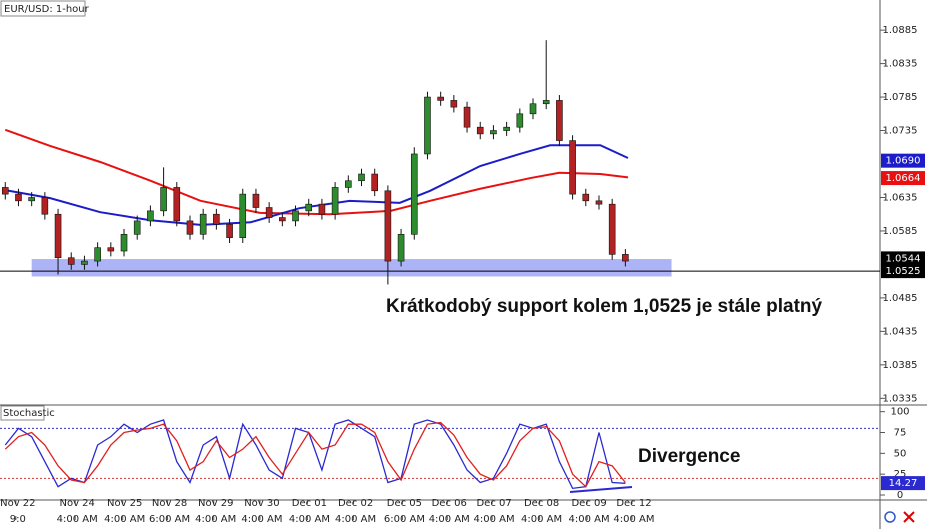 This screenshot has width=927, height=529. I want to click on x-tick-label: 6:00 AM, so click(169, 519).